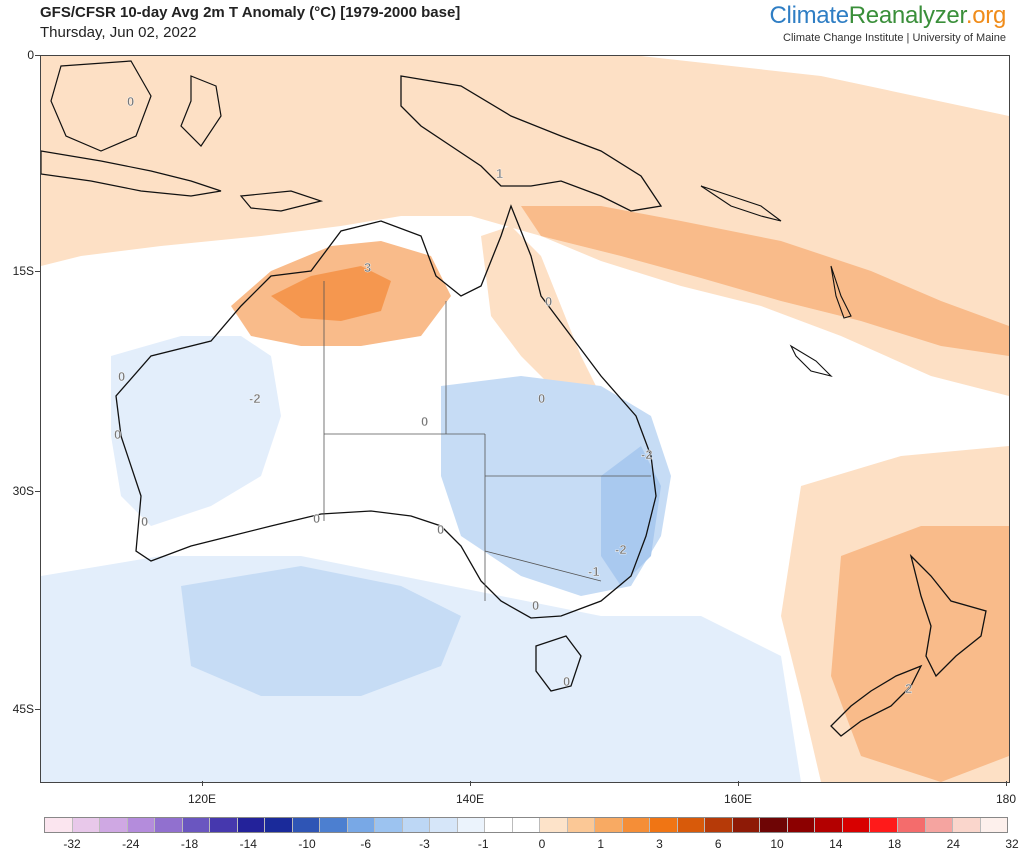  I want to click on lat-label-45s: 45S, so click(23, 709).